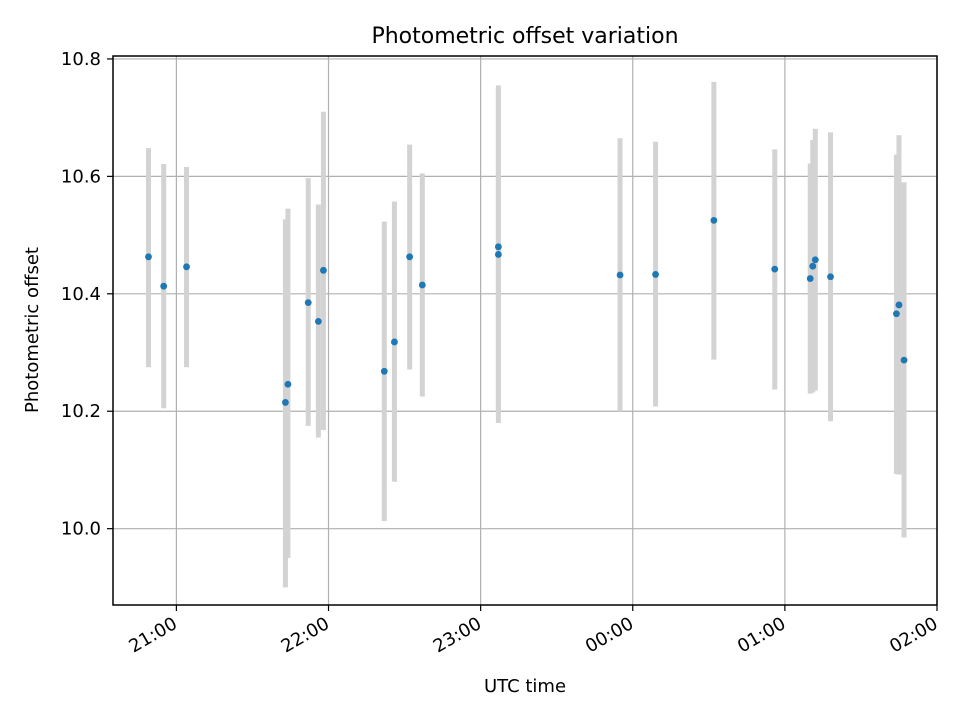 This screenshot has height=720, width=960. Describe the element at coordinates (81, 59) in the screenshot. I see `y-tick-label: 10.8` at that location.